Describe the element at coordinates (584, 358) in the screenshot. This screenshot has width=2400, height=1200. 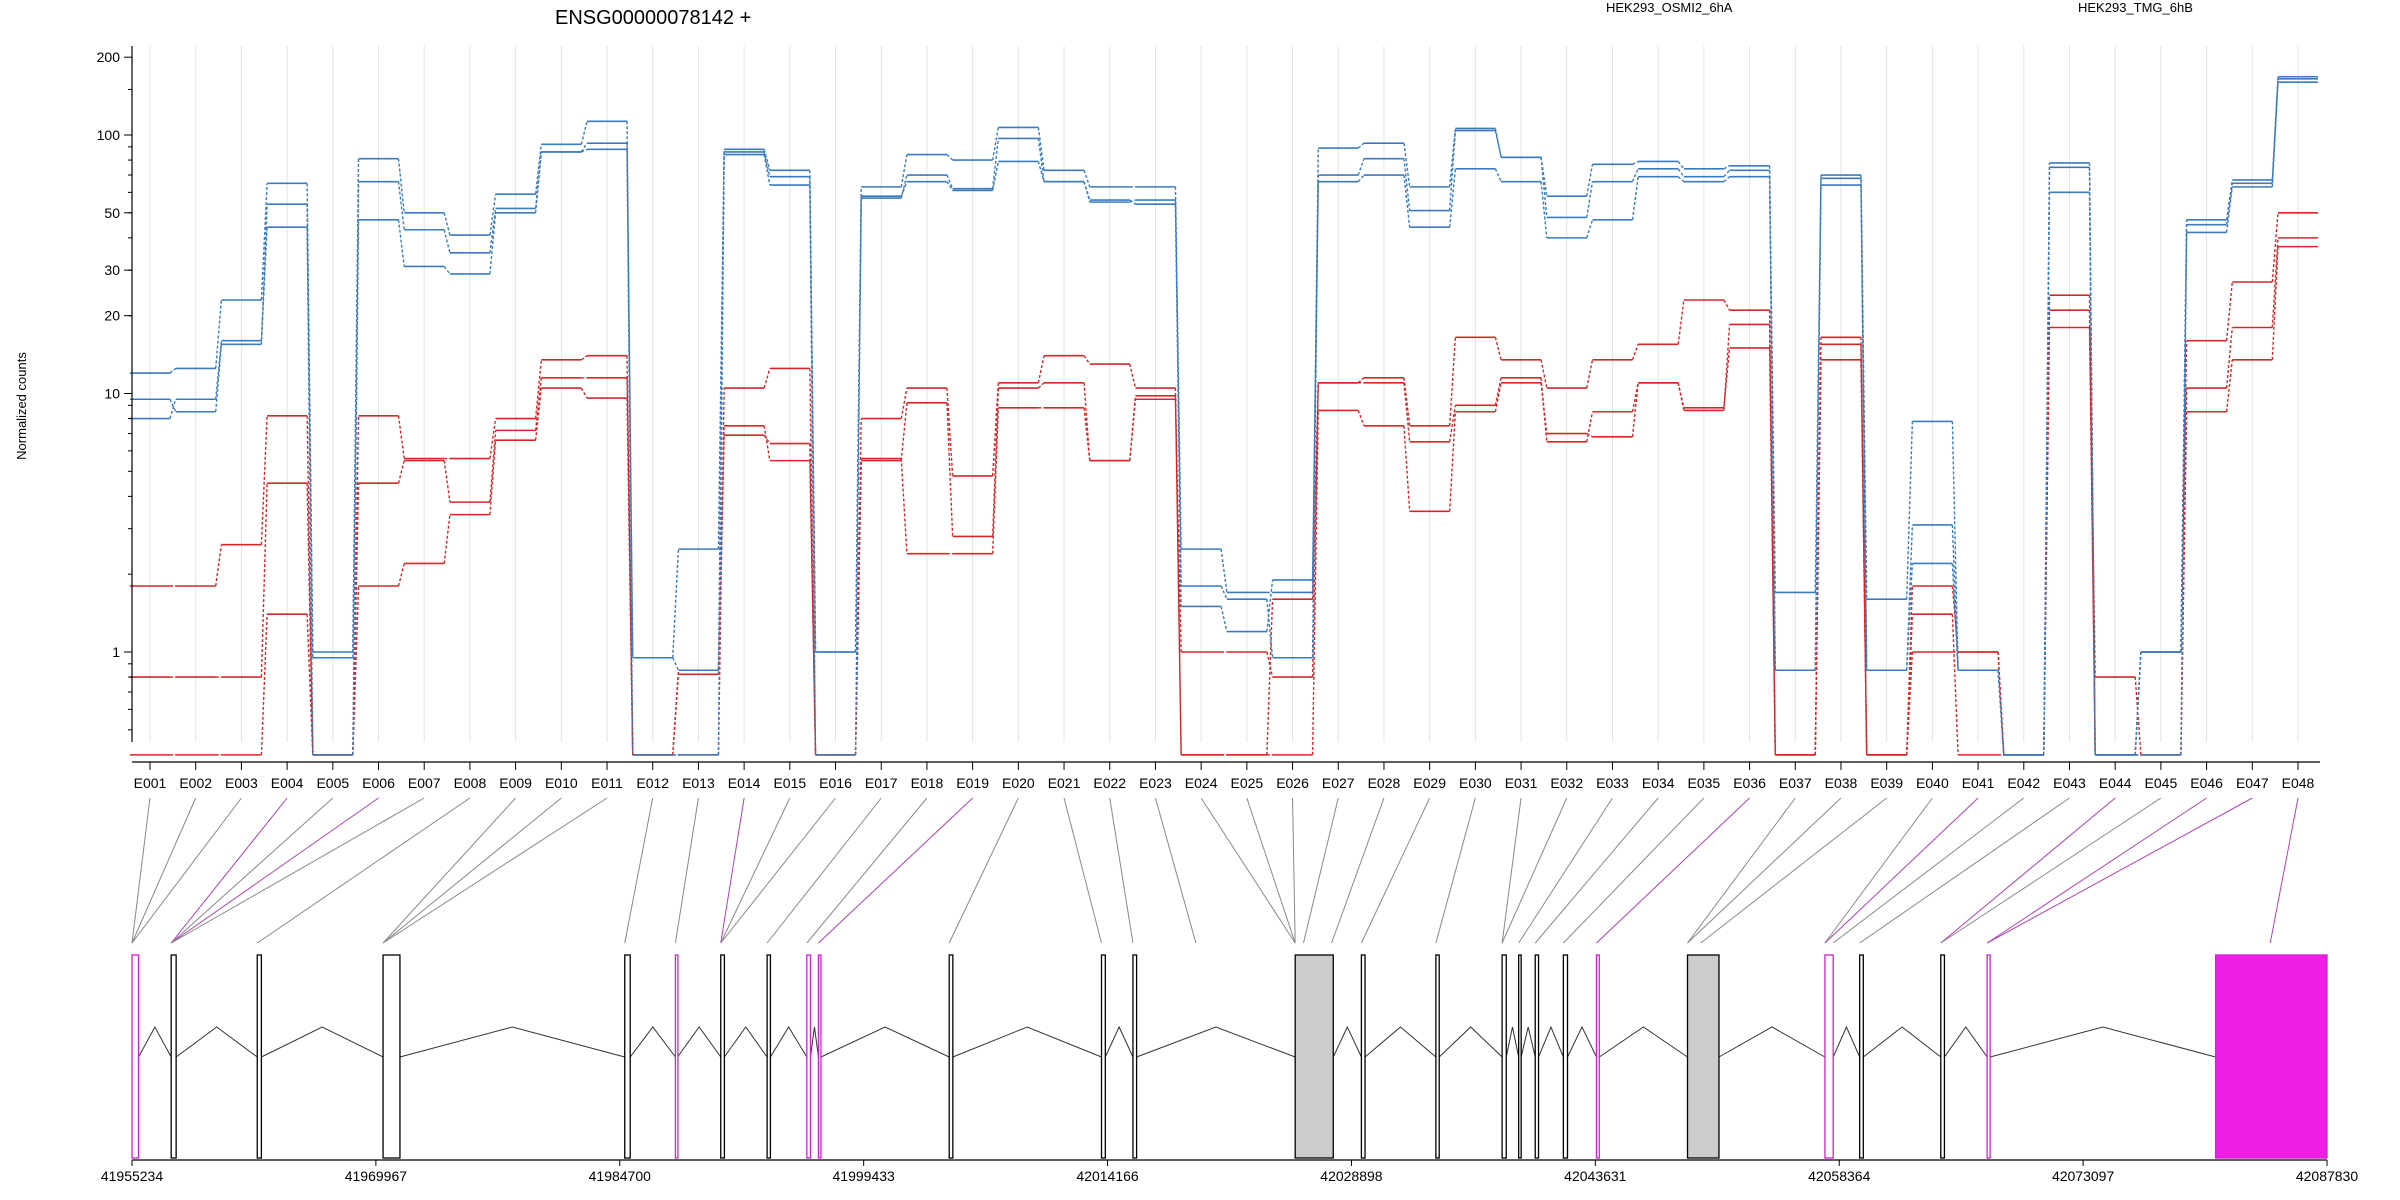
I see `series-1-line-3-step-E010` at that location.